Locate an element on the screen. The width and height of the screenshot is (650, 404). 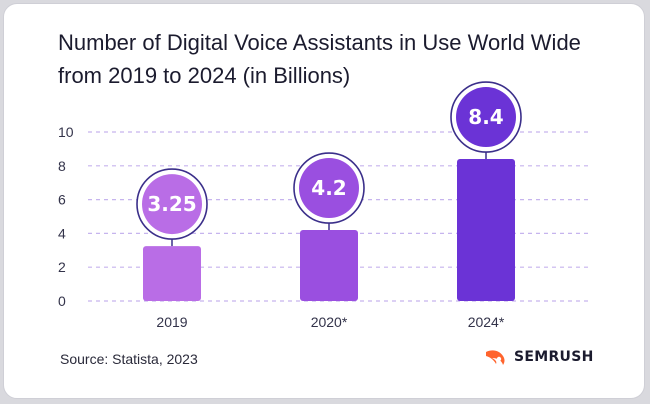
y-tick-label: 2 is located at coordinates (62, 267).